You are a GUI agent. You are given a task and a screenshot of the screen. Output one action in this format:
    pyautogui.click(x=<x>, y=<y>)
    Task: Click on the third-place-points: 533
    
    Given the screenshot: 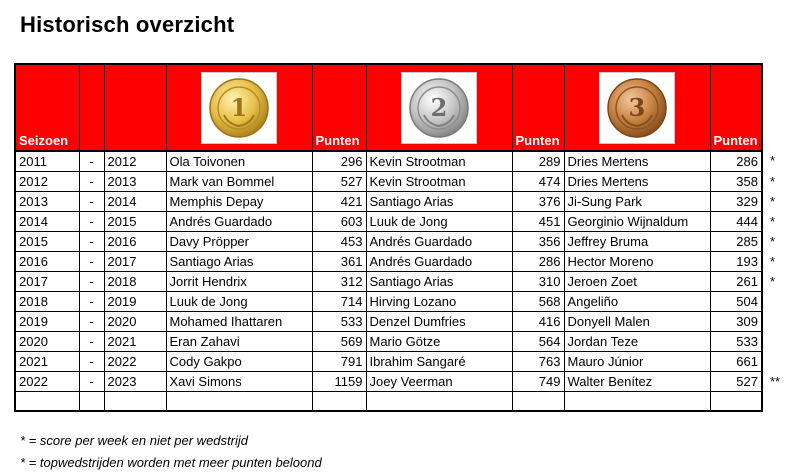 What is the action you would take?
    pyautogui.click(x=736, y=341)
    